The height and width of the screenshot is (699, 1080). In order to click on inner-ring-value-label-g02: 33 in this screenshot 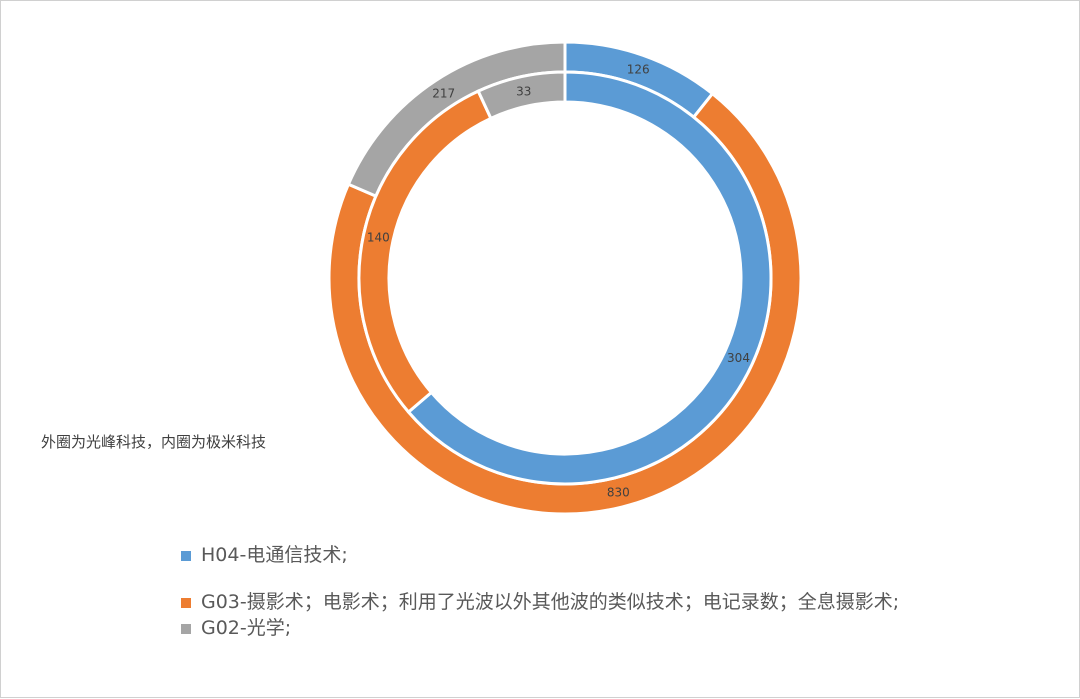, I will do `click(523, 91)`.